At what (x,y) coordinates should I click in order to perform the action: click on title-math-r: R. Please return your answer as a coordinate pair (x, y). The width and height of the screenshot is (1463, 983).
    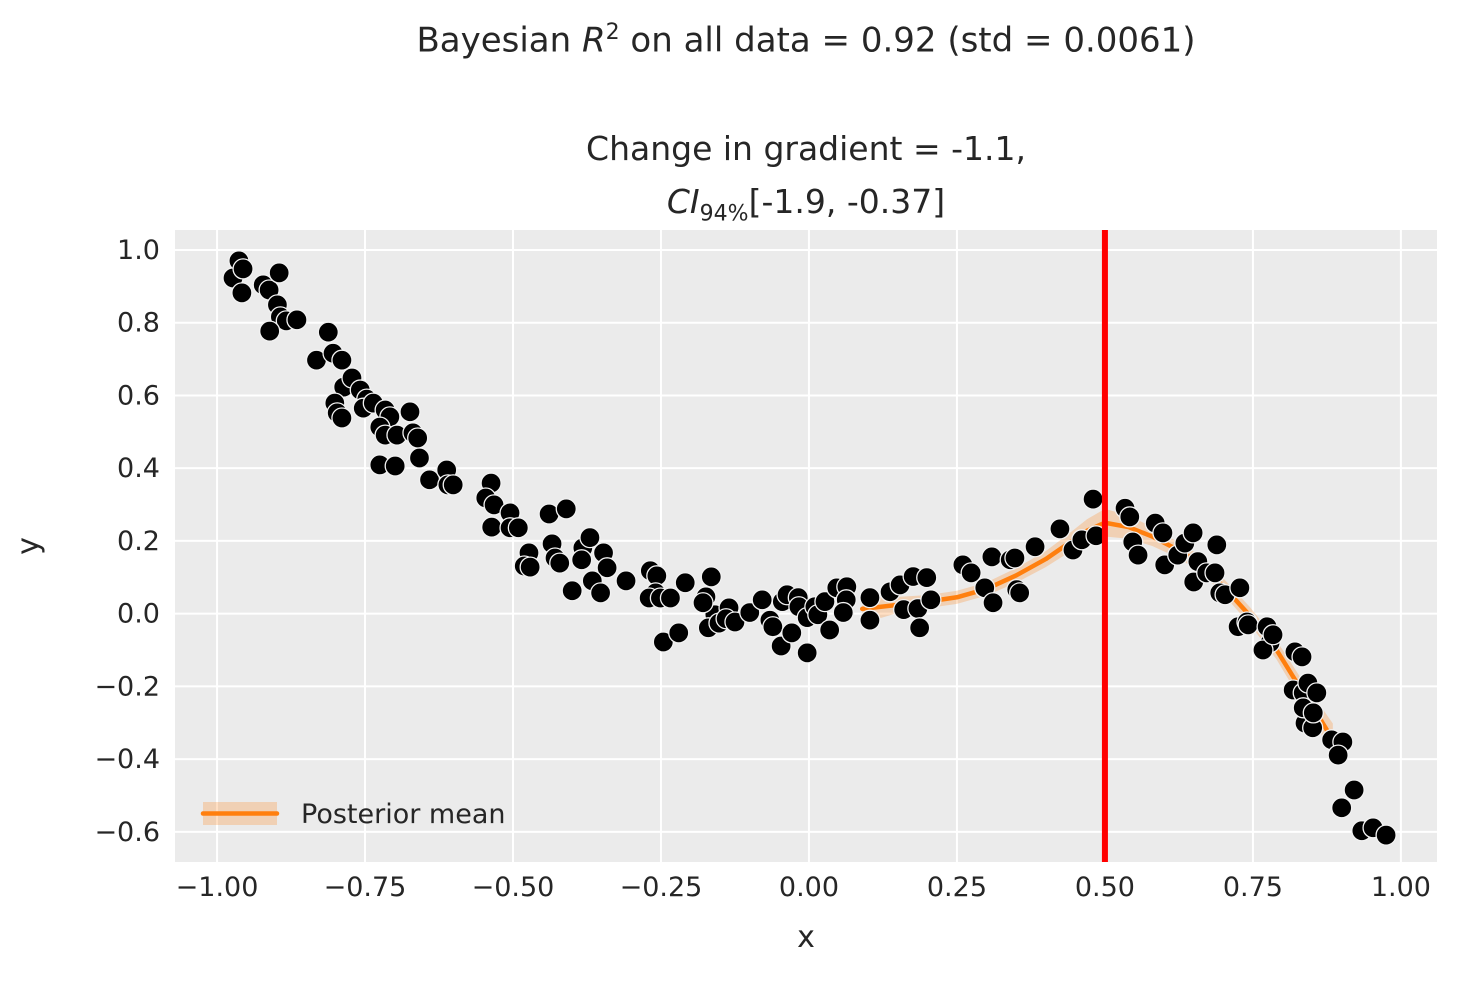
    Looking at the image, I should click on (594, 40).